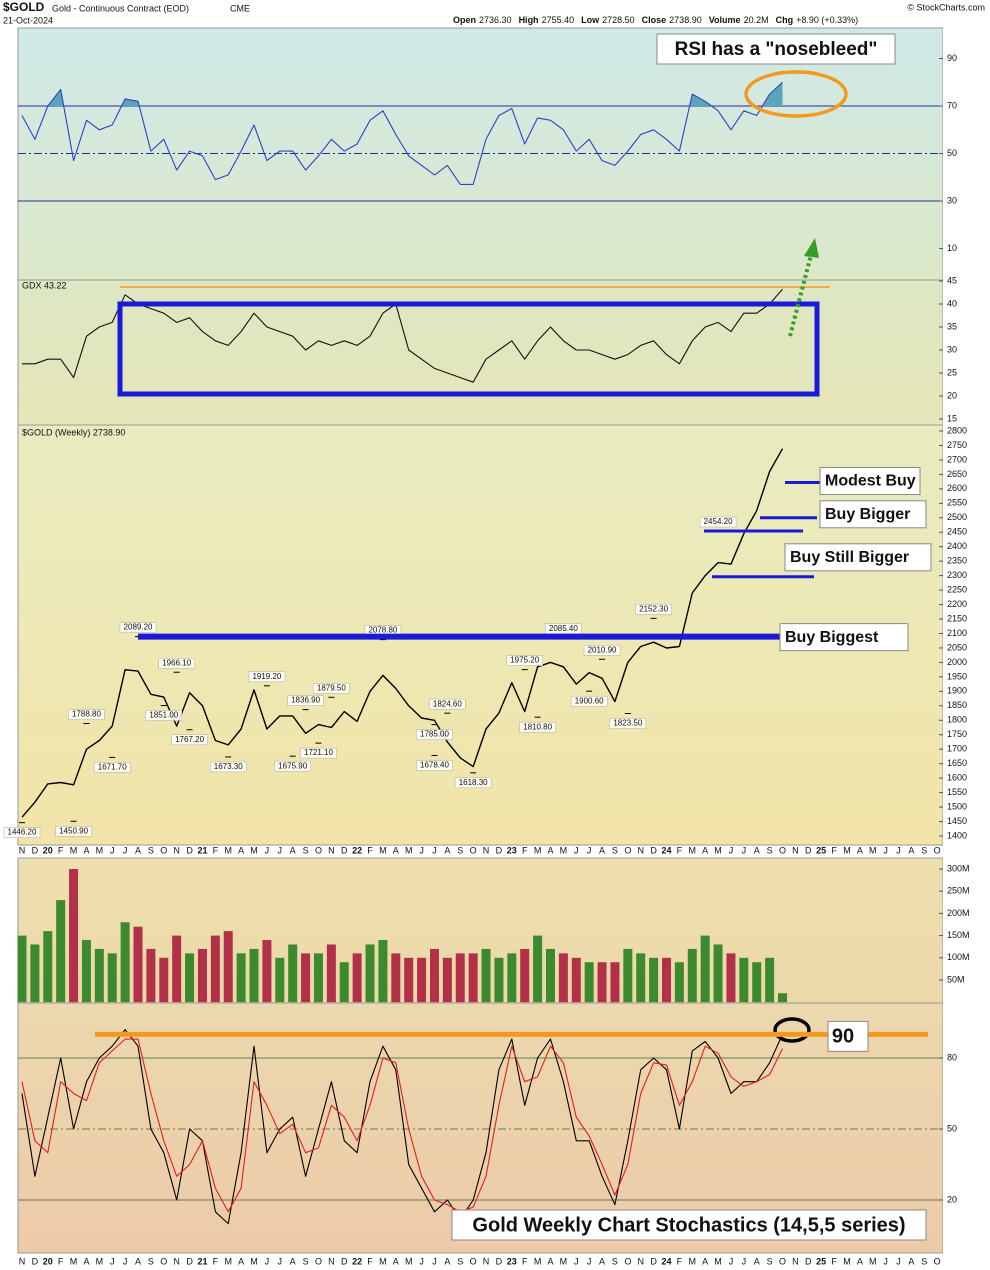 This screenshot has width=990, height=1270. Describe the element at coordinates (957, 806) in the screenshot. I see `y-tick-label: 1500` at that location.